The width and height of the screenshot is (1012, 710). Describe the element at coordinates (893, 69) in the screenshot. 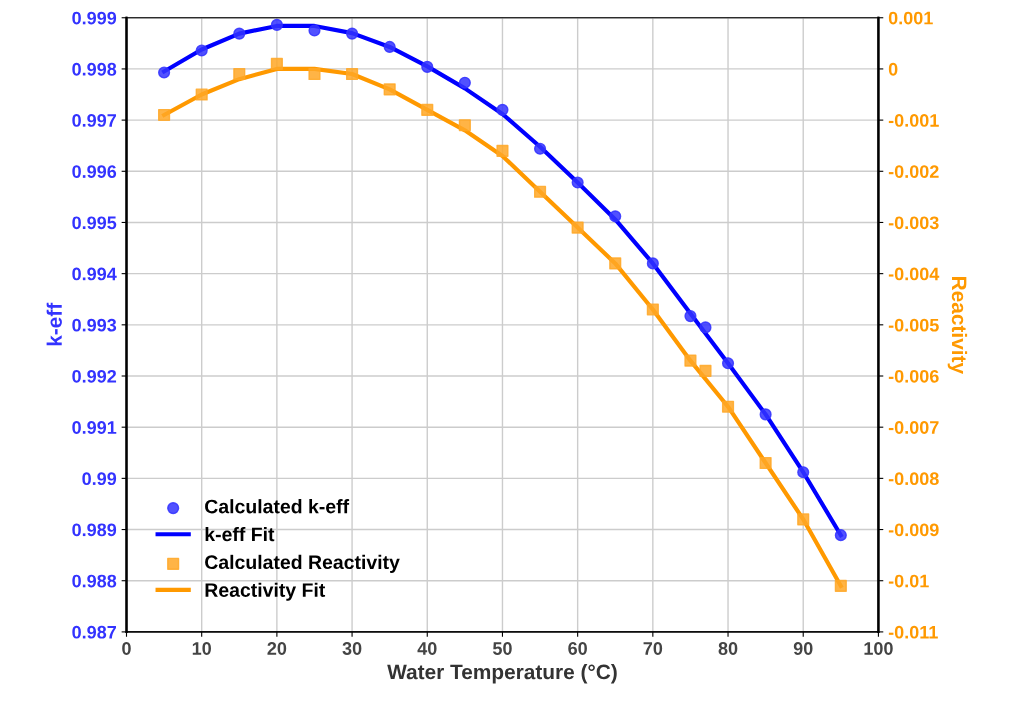

I see `y2-tick-label: 0` at that location.